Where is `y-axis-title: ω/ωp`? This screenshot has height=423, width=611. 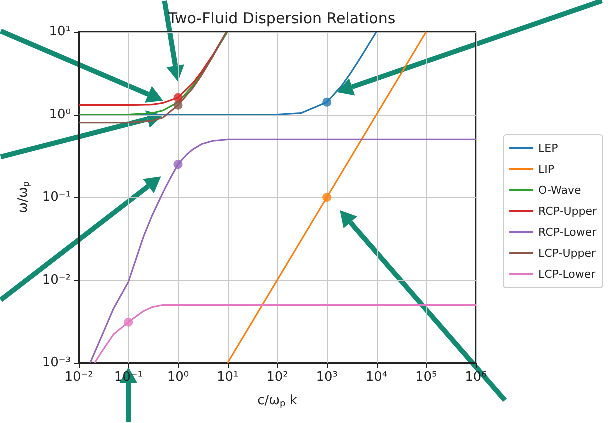
y-axis-title: ω/ωp is located at coordinates (24, 197).